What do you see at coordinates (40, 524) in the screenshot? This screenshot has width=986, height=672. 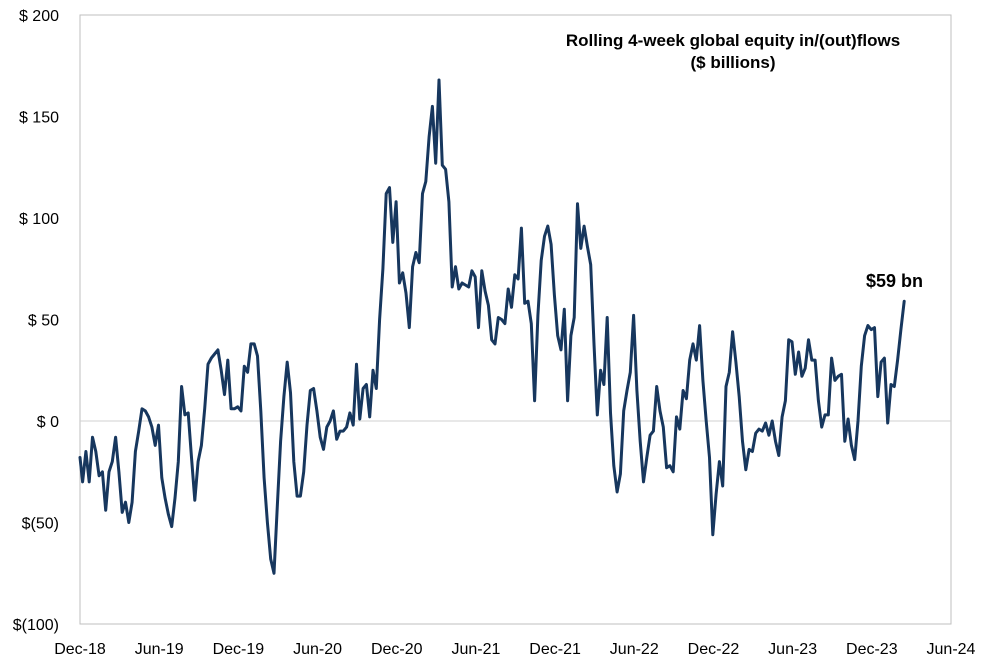 I see `y-tick-label: $(50)` at bounding box center [40, 524].